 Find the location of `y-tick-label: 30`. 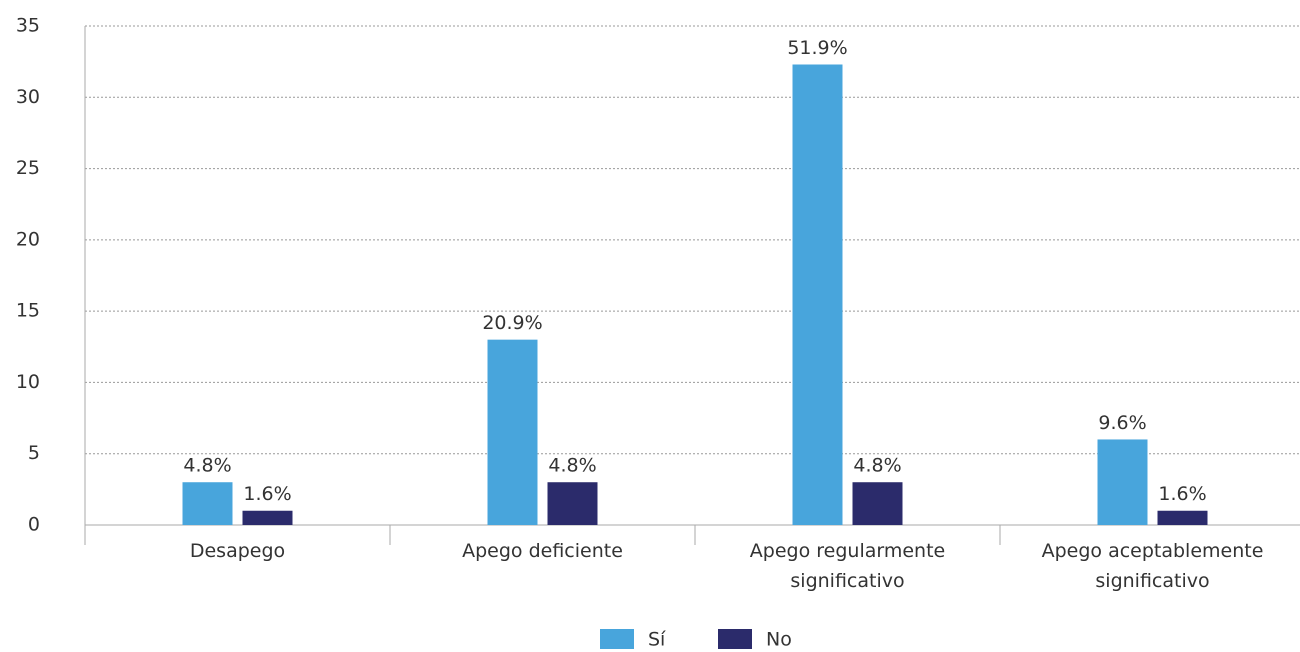

y-tick-label: 30 is located at coordinates (28, 97).